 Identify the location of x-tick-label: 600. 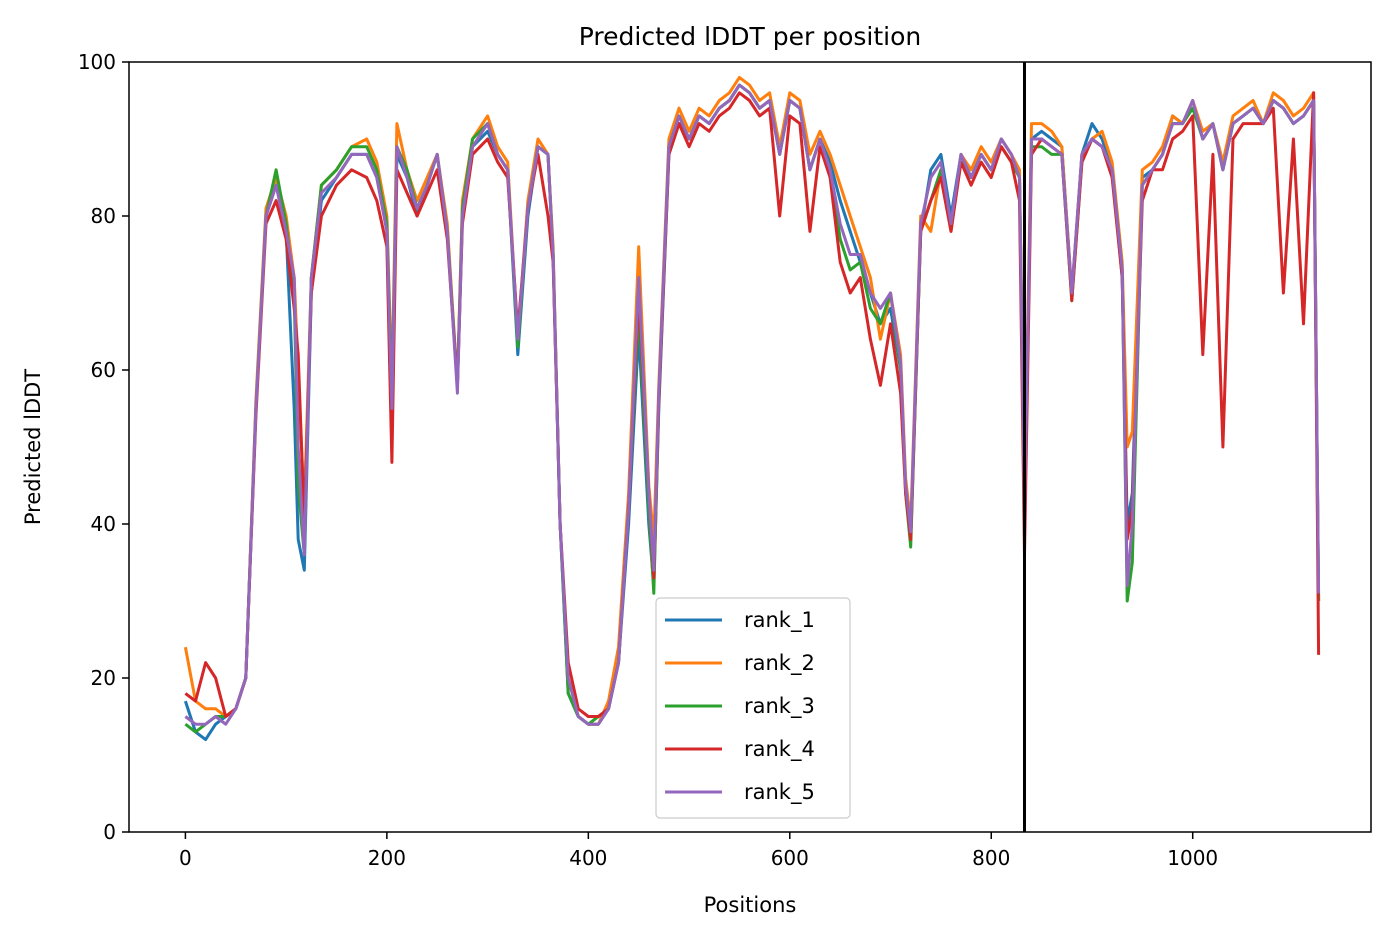
(790, 858).